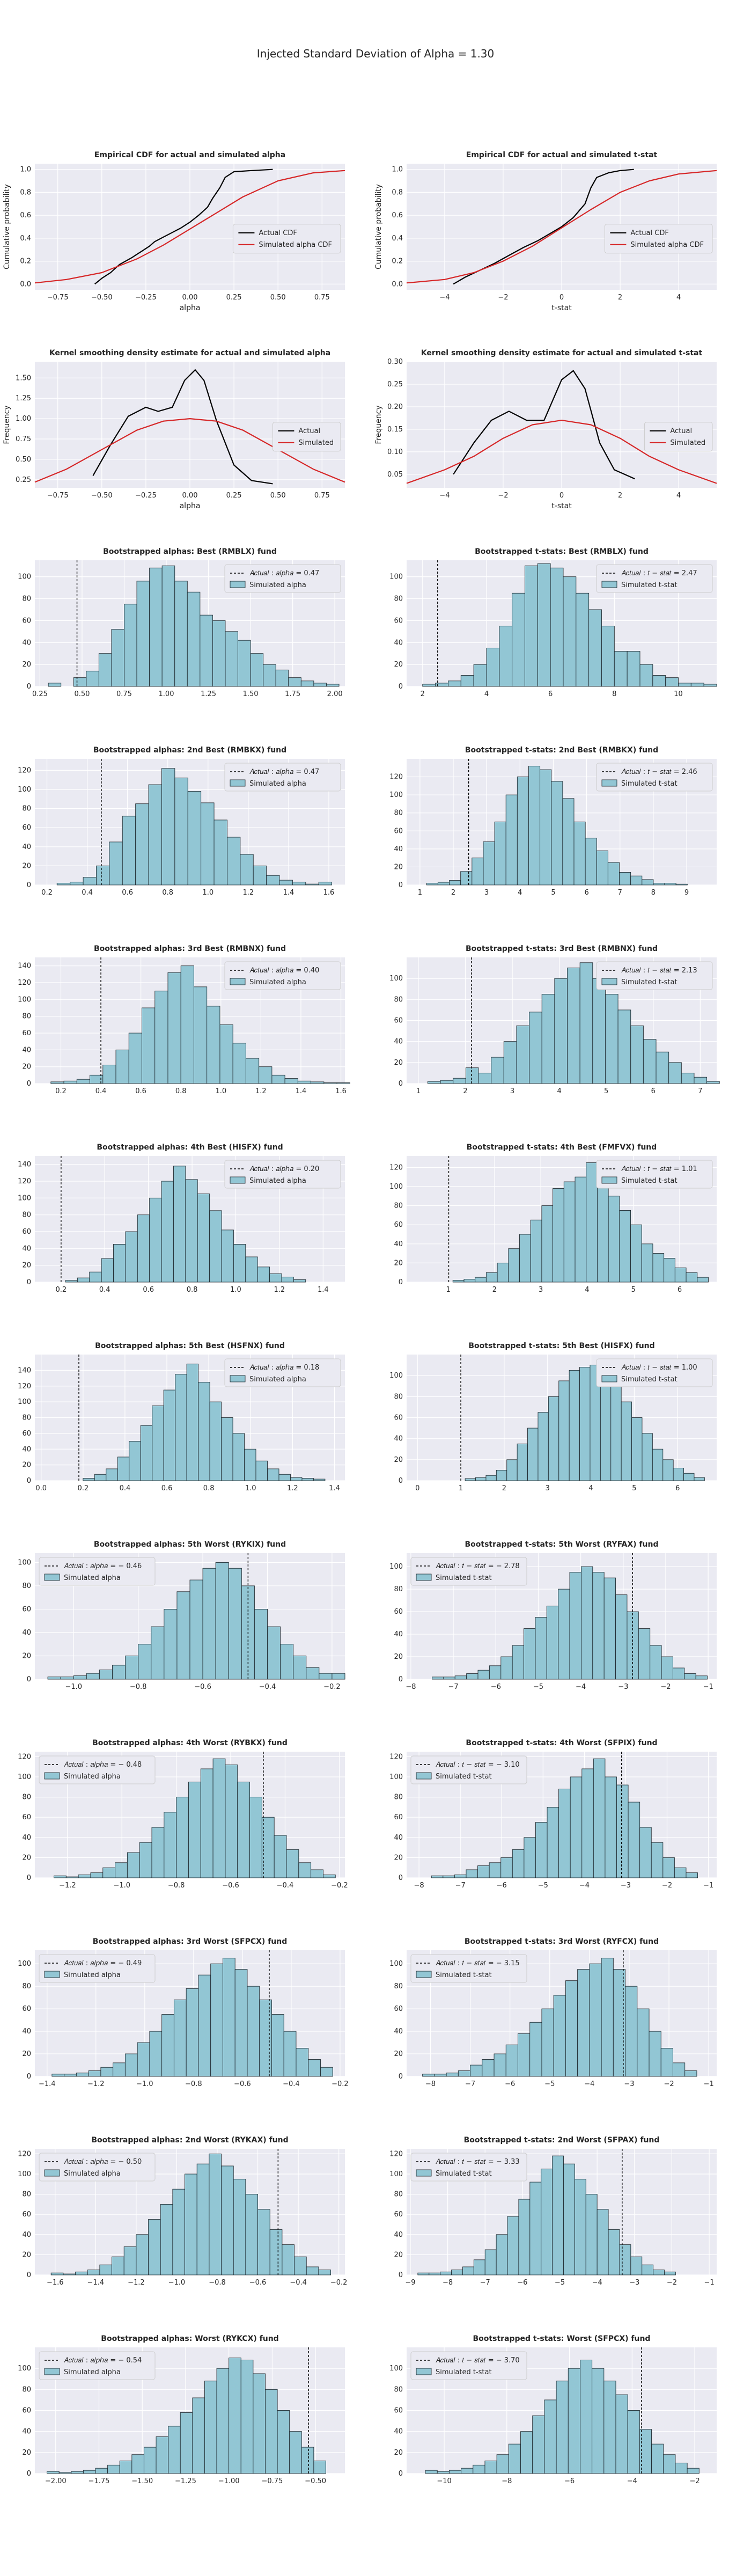  I want to click on y-tick-label: 60, so click(26, 2215).